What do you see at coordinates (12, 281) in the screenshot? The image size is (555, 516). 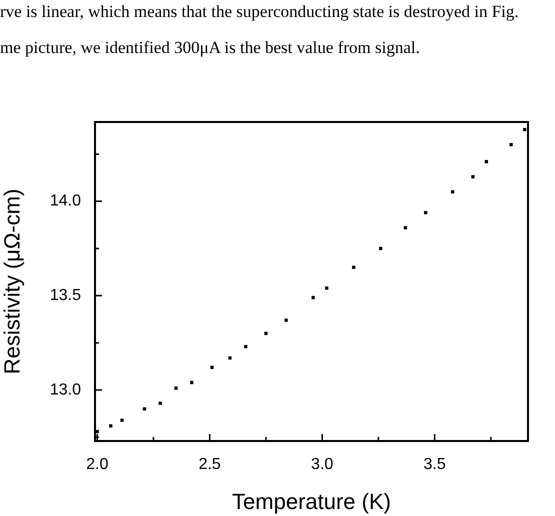 I see `y-axis-title: Resistivity (μΩ-cm)` at bounding box center [12, 281].